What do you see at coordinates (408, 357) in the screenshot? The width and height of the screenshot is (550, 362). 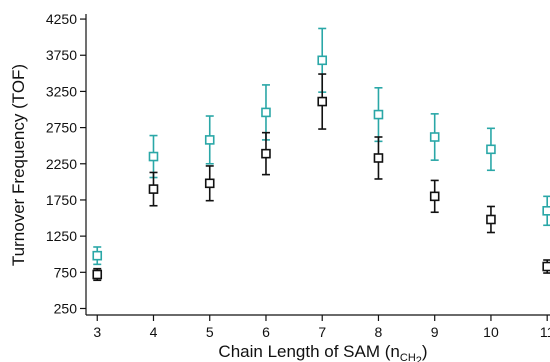 I see `x-axis-label-sub-ch: CH` at bounding box center [408, 357].